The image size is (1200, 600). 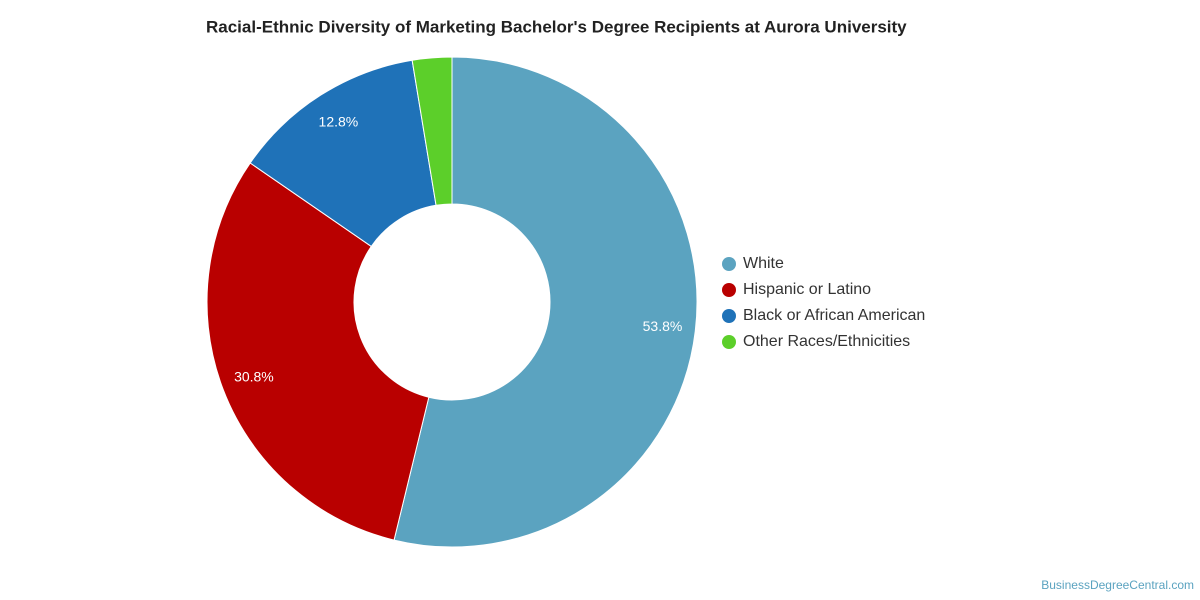 I want to click on value-label: 53.8%, so click(x=663, y=326).